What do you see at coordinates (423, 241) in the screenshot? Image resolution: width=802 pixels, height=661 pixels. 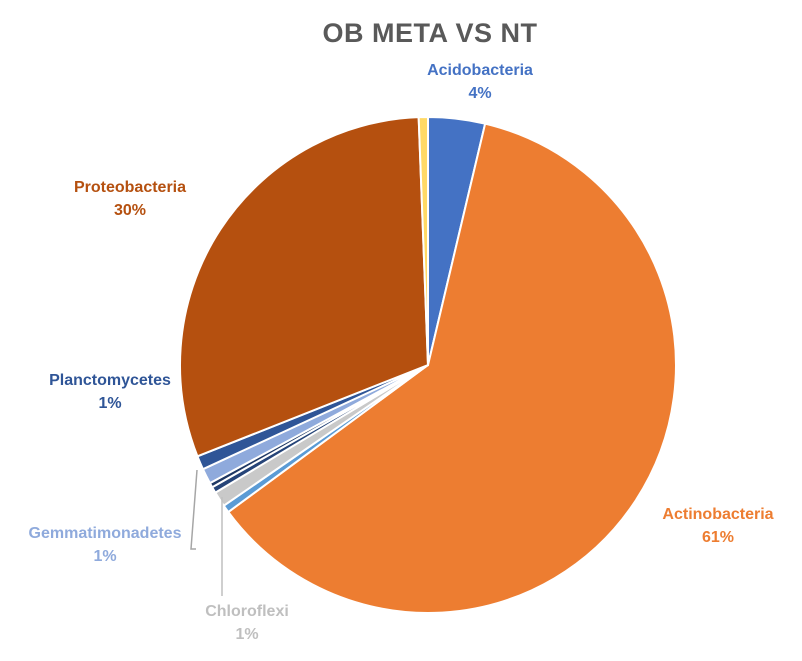 I see `slice-verrucomicrobia` at bounding box center [423, 241].